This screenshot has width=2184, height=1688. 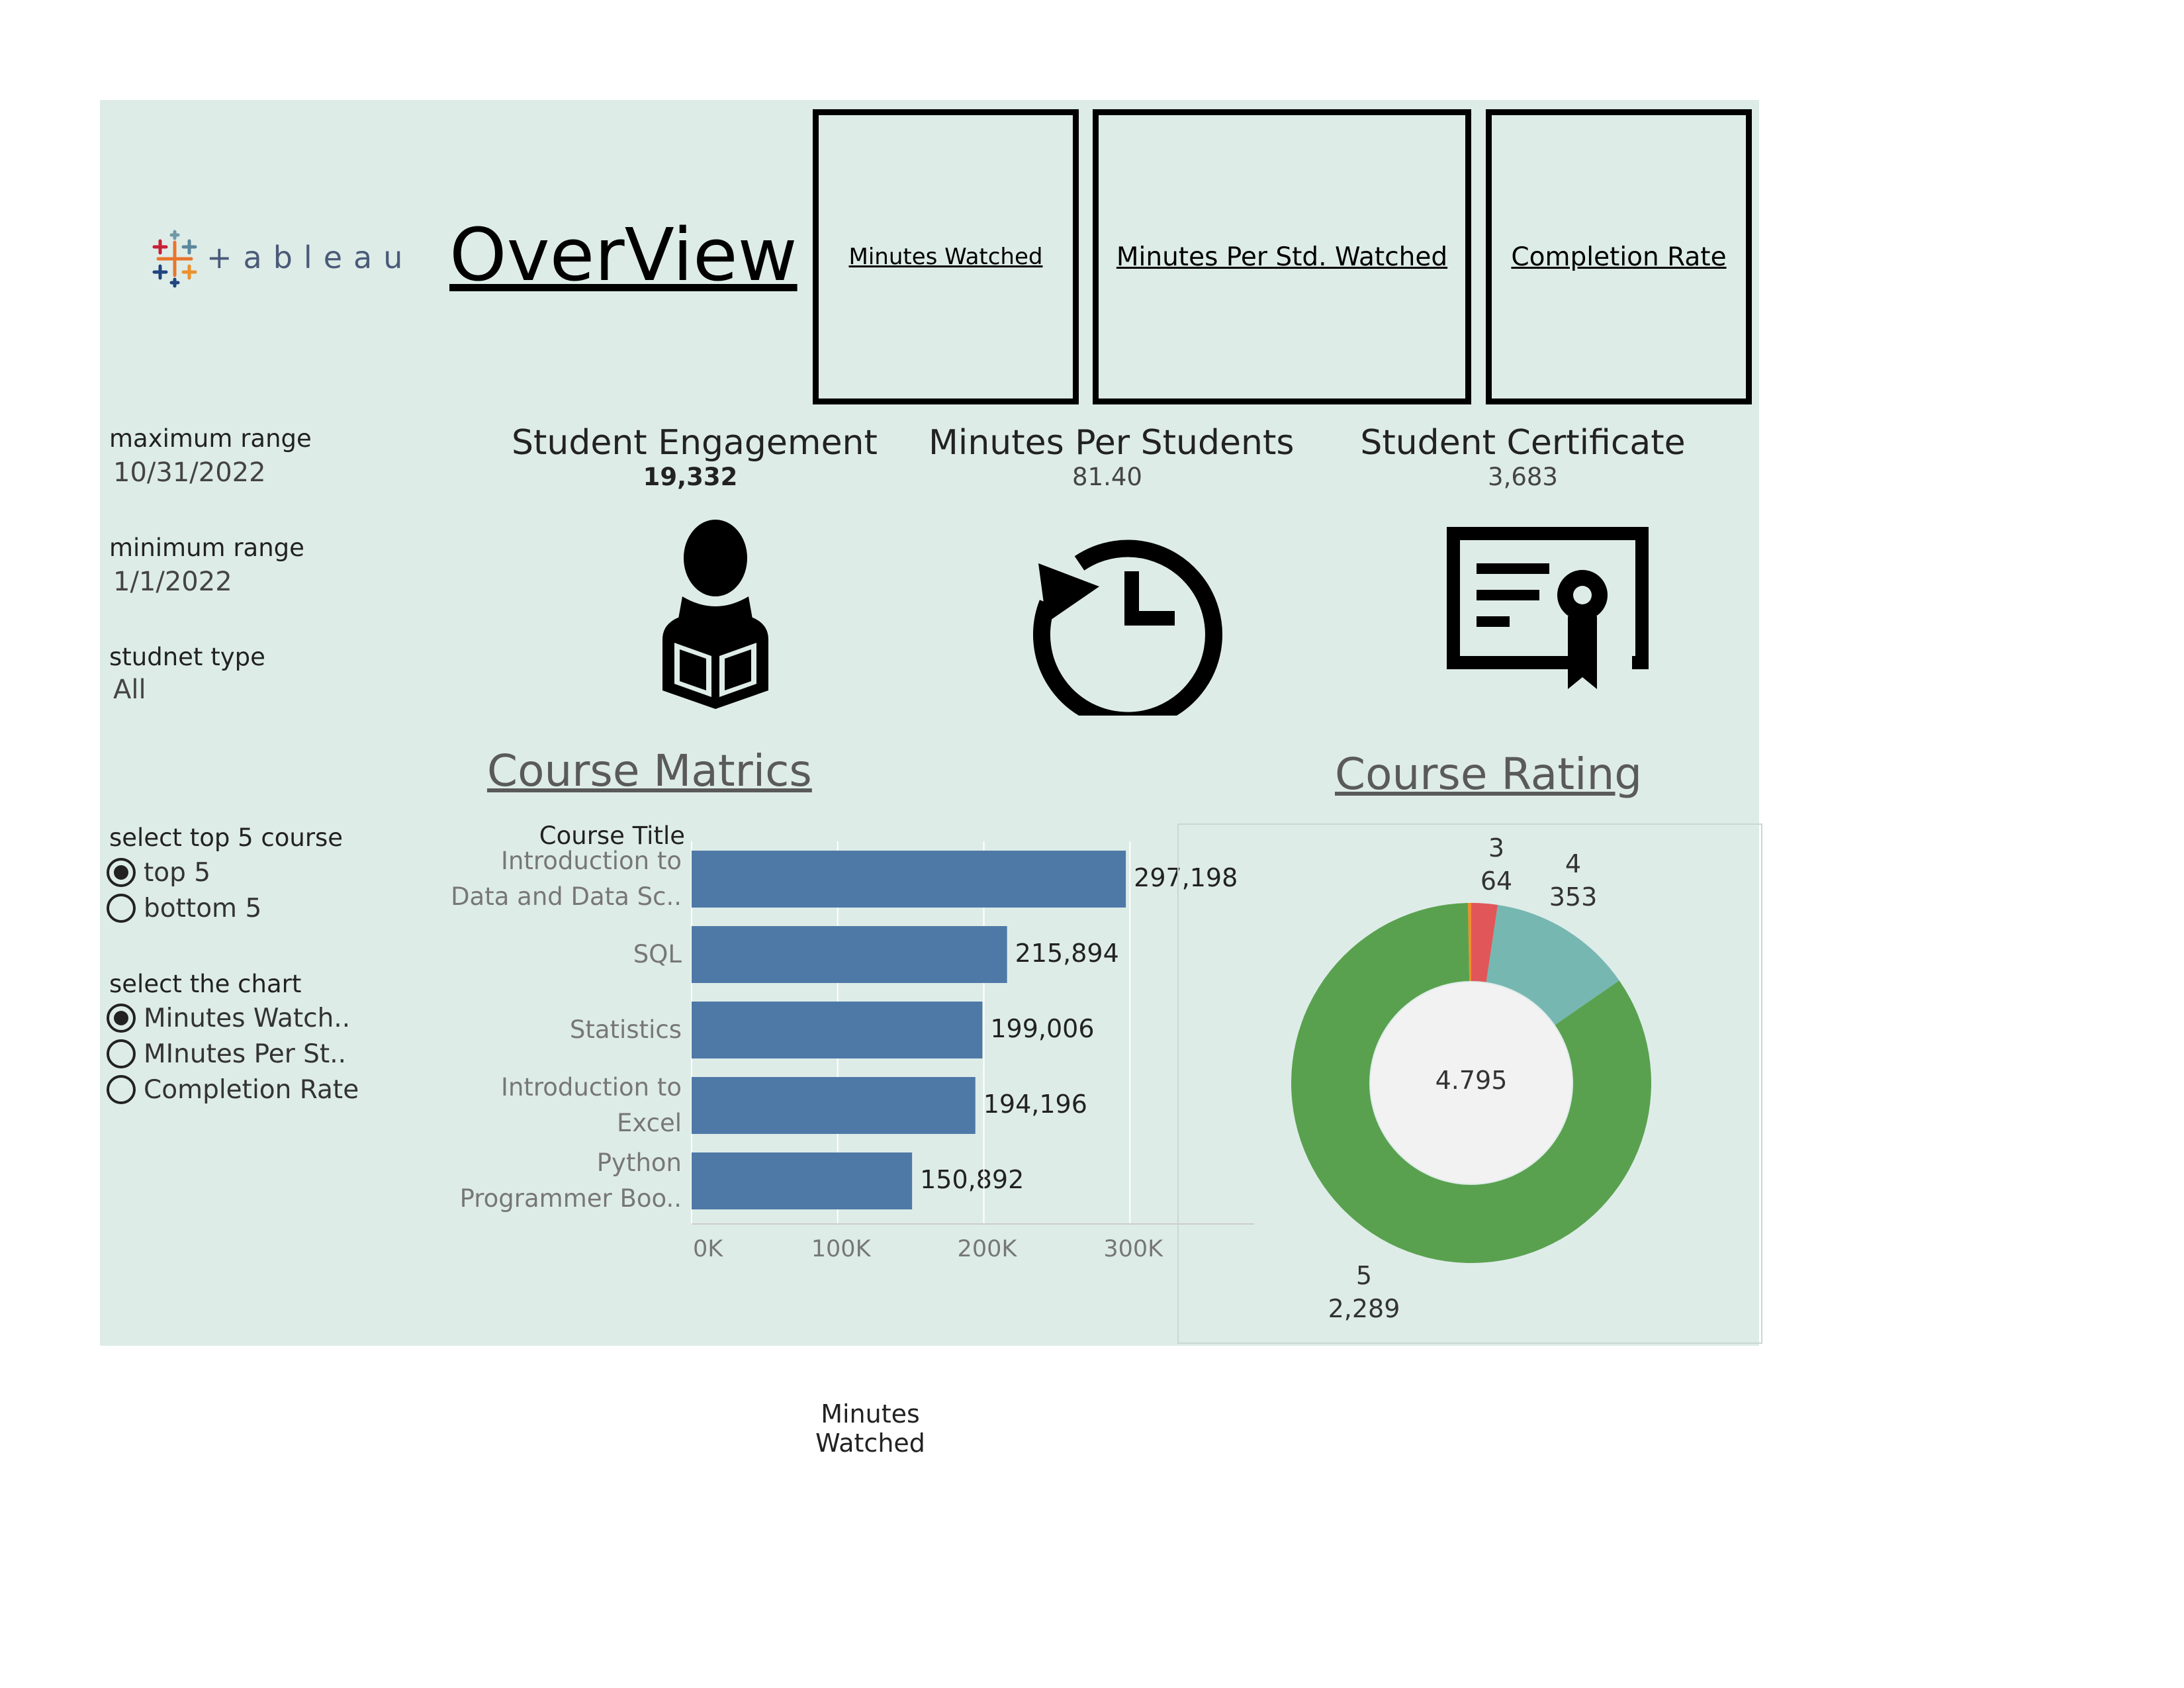 I want to click on bar-value-label: 215,894, so click(x=1067, y=953).